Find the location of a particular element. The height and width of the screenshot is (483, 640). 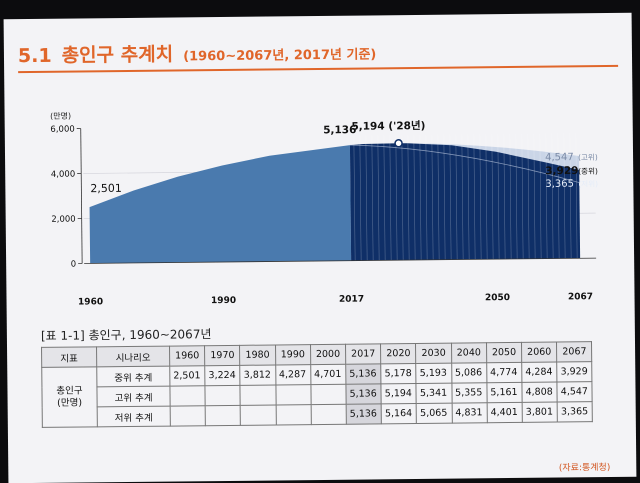

x-tick-label: 2067 is located at coordinates (580, 297).